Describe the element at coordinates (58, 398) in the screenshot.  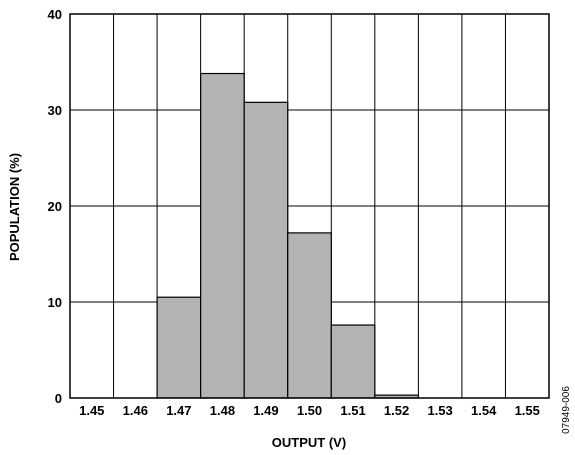
I see `y-tick-label: 0` at that location.